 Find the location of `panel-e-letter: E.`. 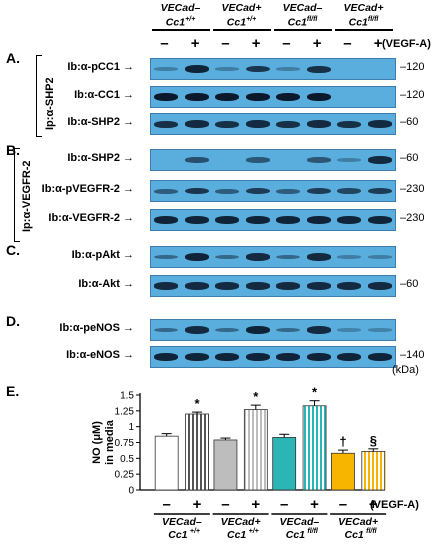

panel-e-letter: E. is located at coordinates (13, 391).